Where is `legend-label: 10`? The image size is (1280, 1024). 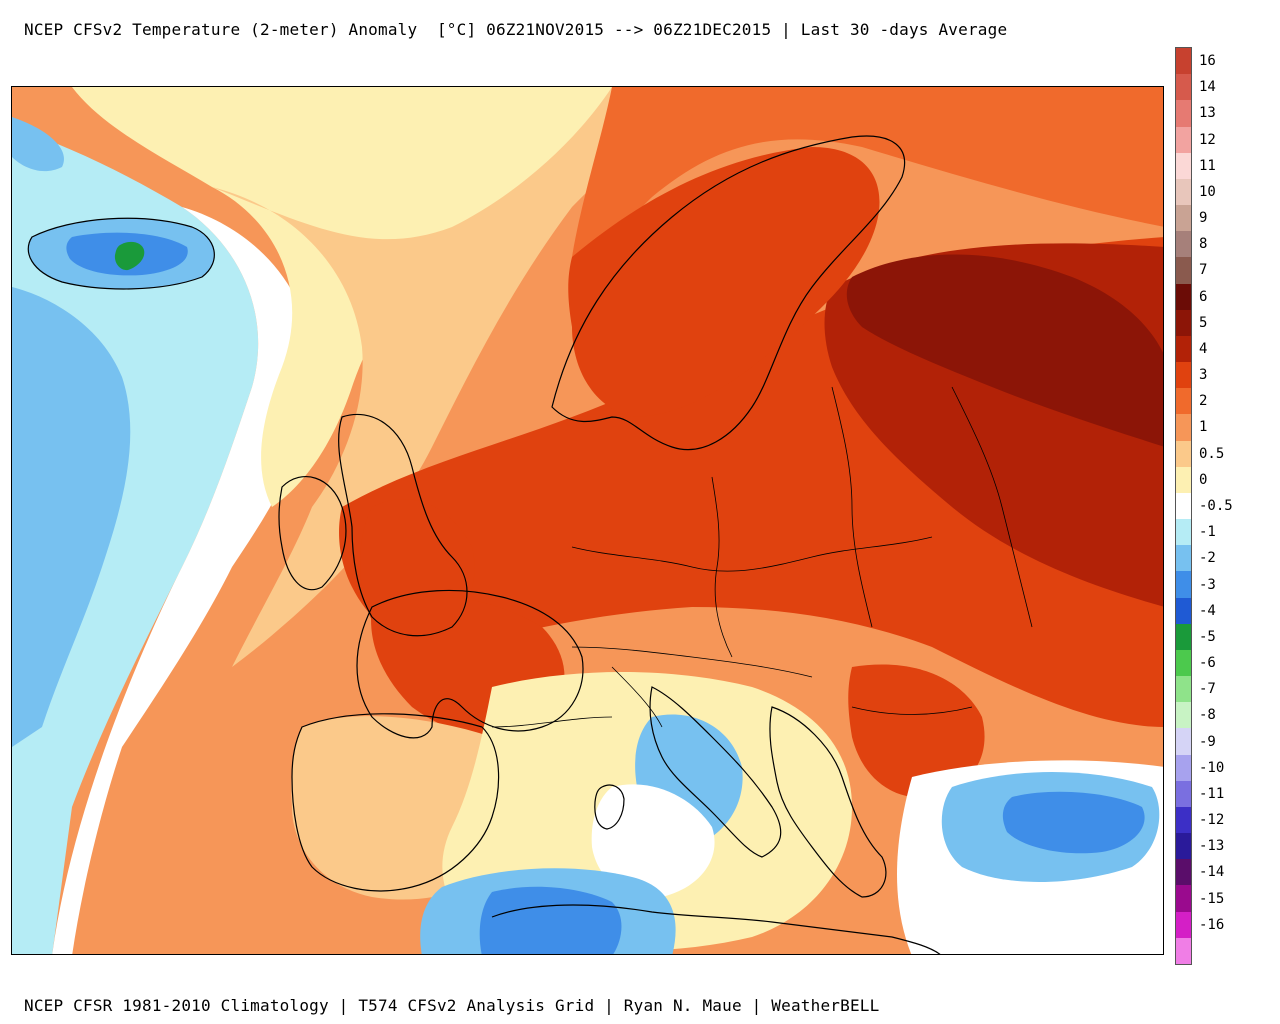 legend-label: 10 is located at coordinates (1207, 191).